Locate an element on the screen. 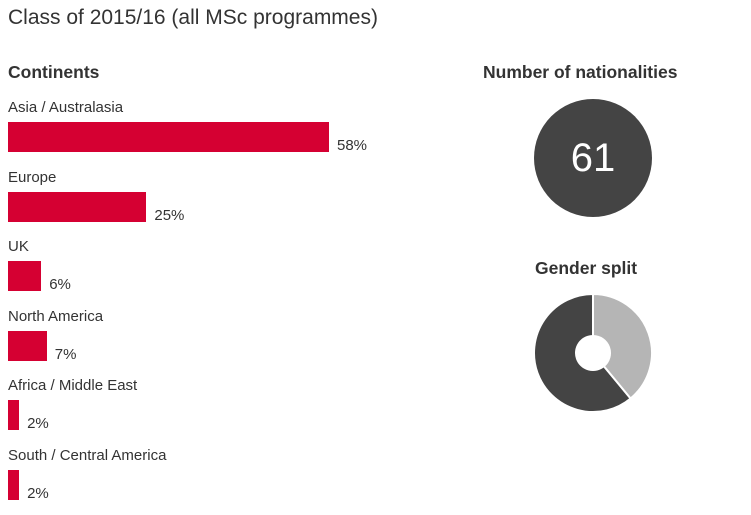 The width and height of the screenshot is (751, 515). continents-heading: Continents is located at coordinates (54, 72).